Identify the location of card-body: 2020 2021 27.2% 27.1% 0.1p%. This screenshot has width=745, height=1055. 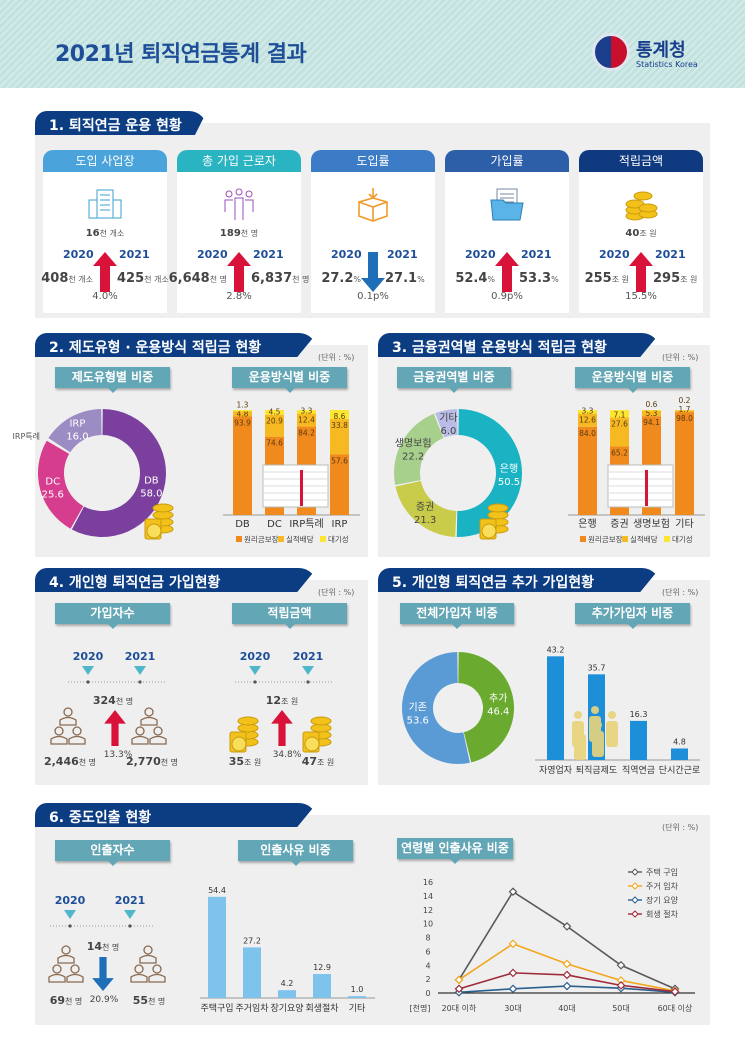
(373, 242).